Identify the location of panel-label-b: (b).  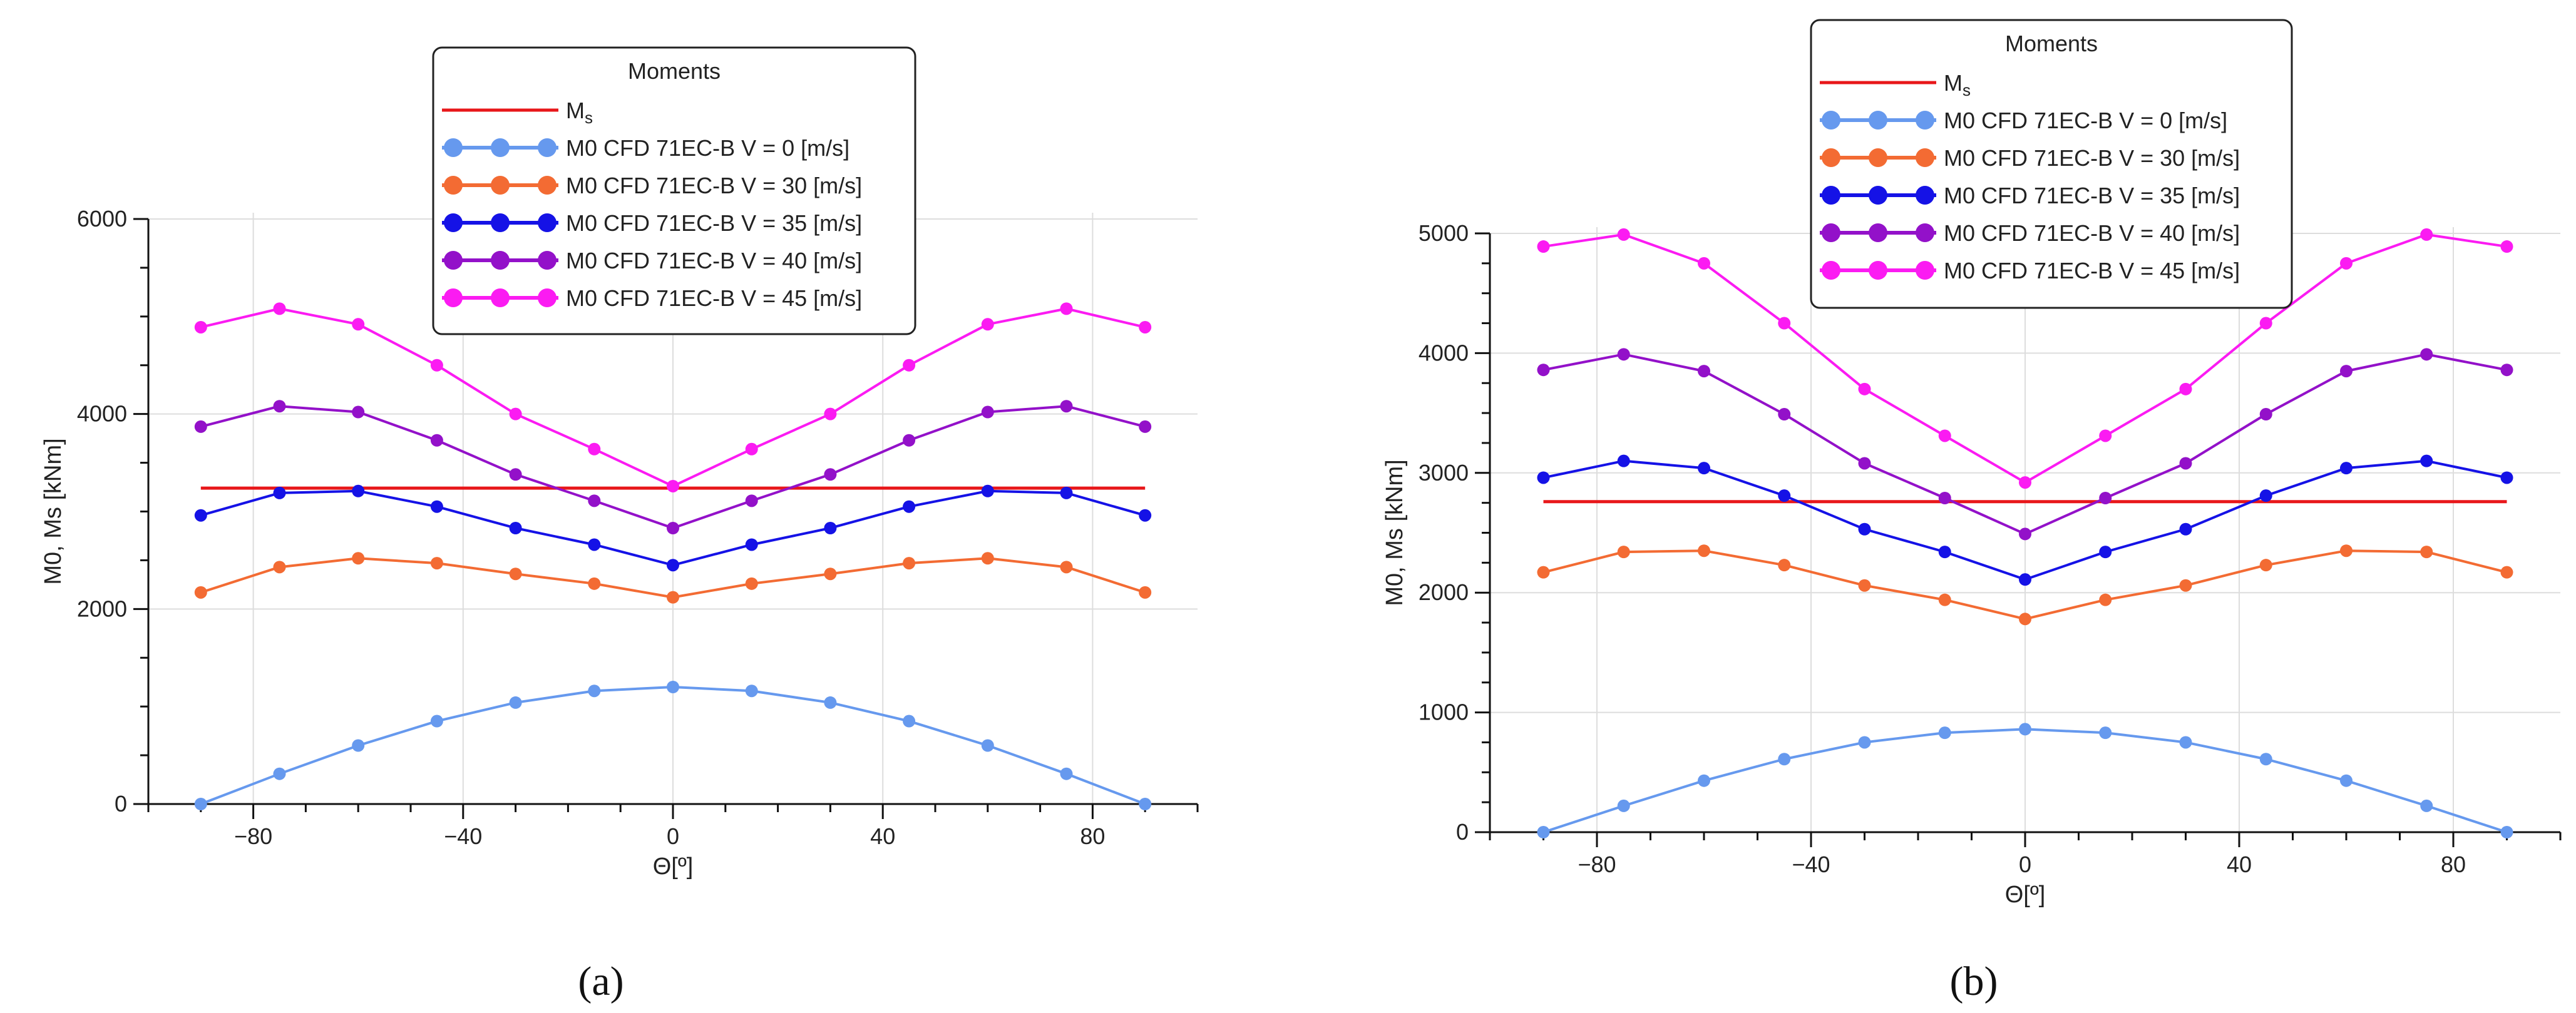
(1974, 982).